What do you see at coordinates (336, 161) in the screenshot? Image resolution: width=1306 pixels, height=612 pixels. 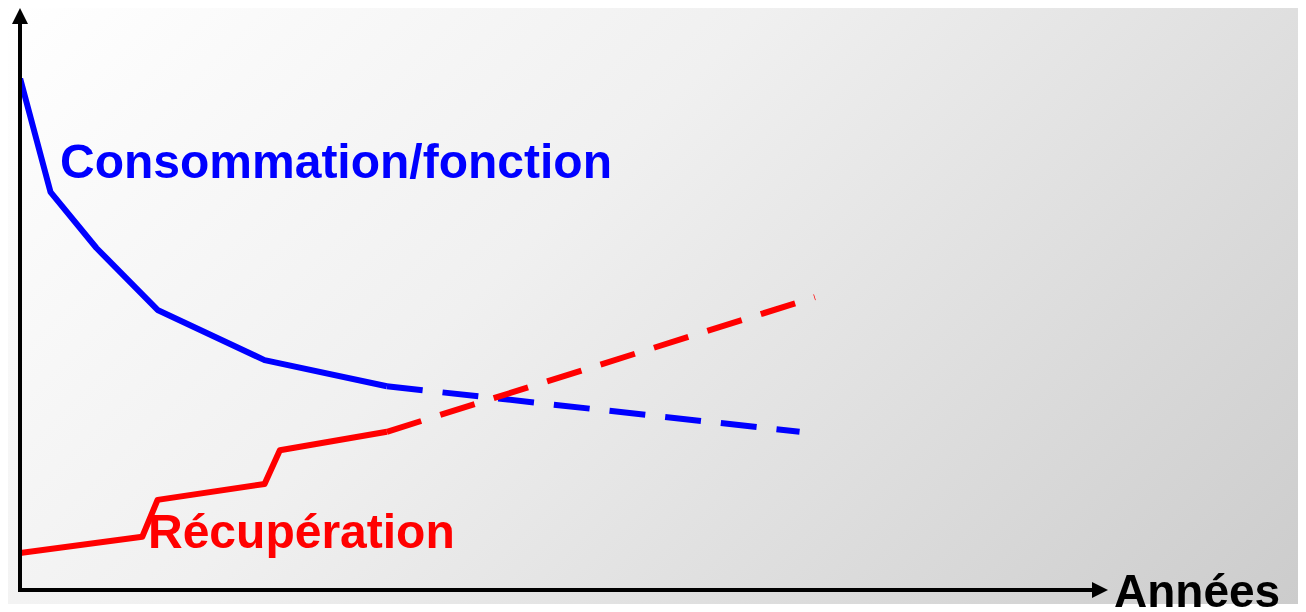 I see `series-label: Consommation/fonction` at bounding box center [336, 161].